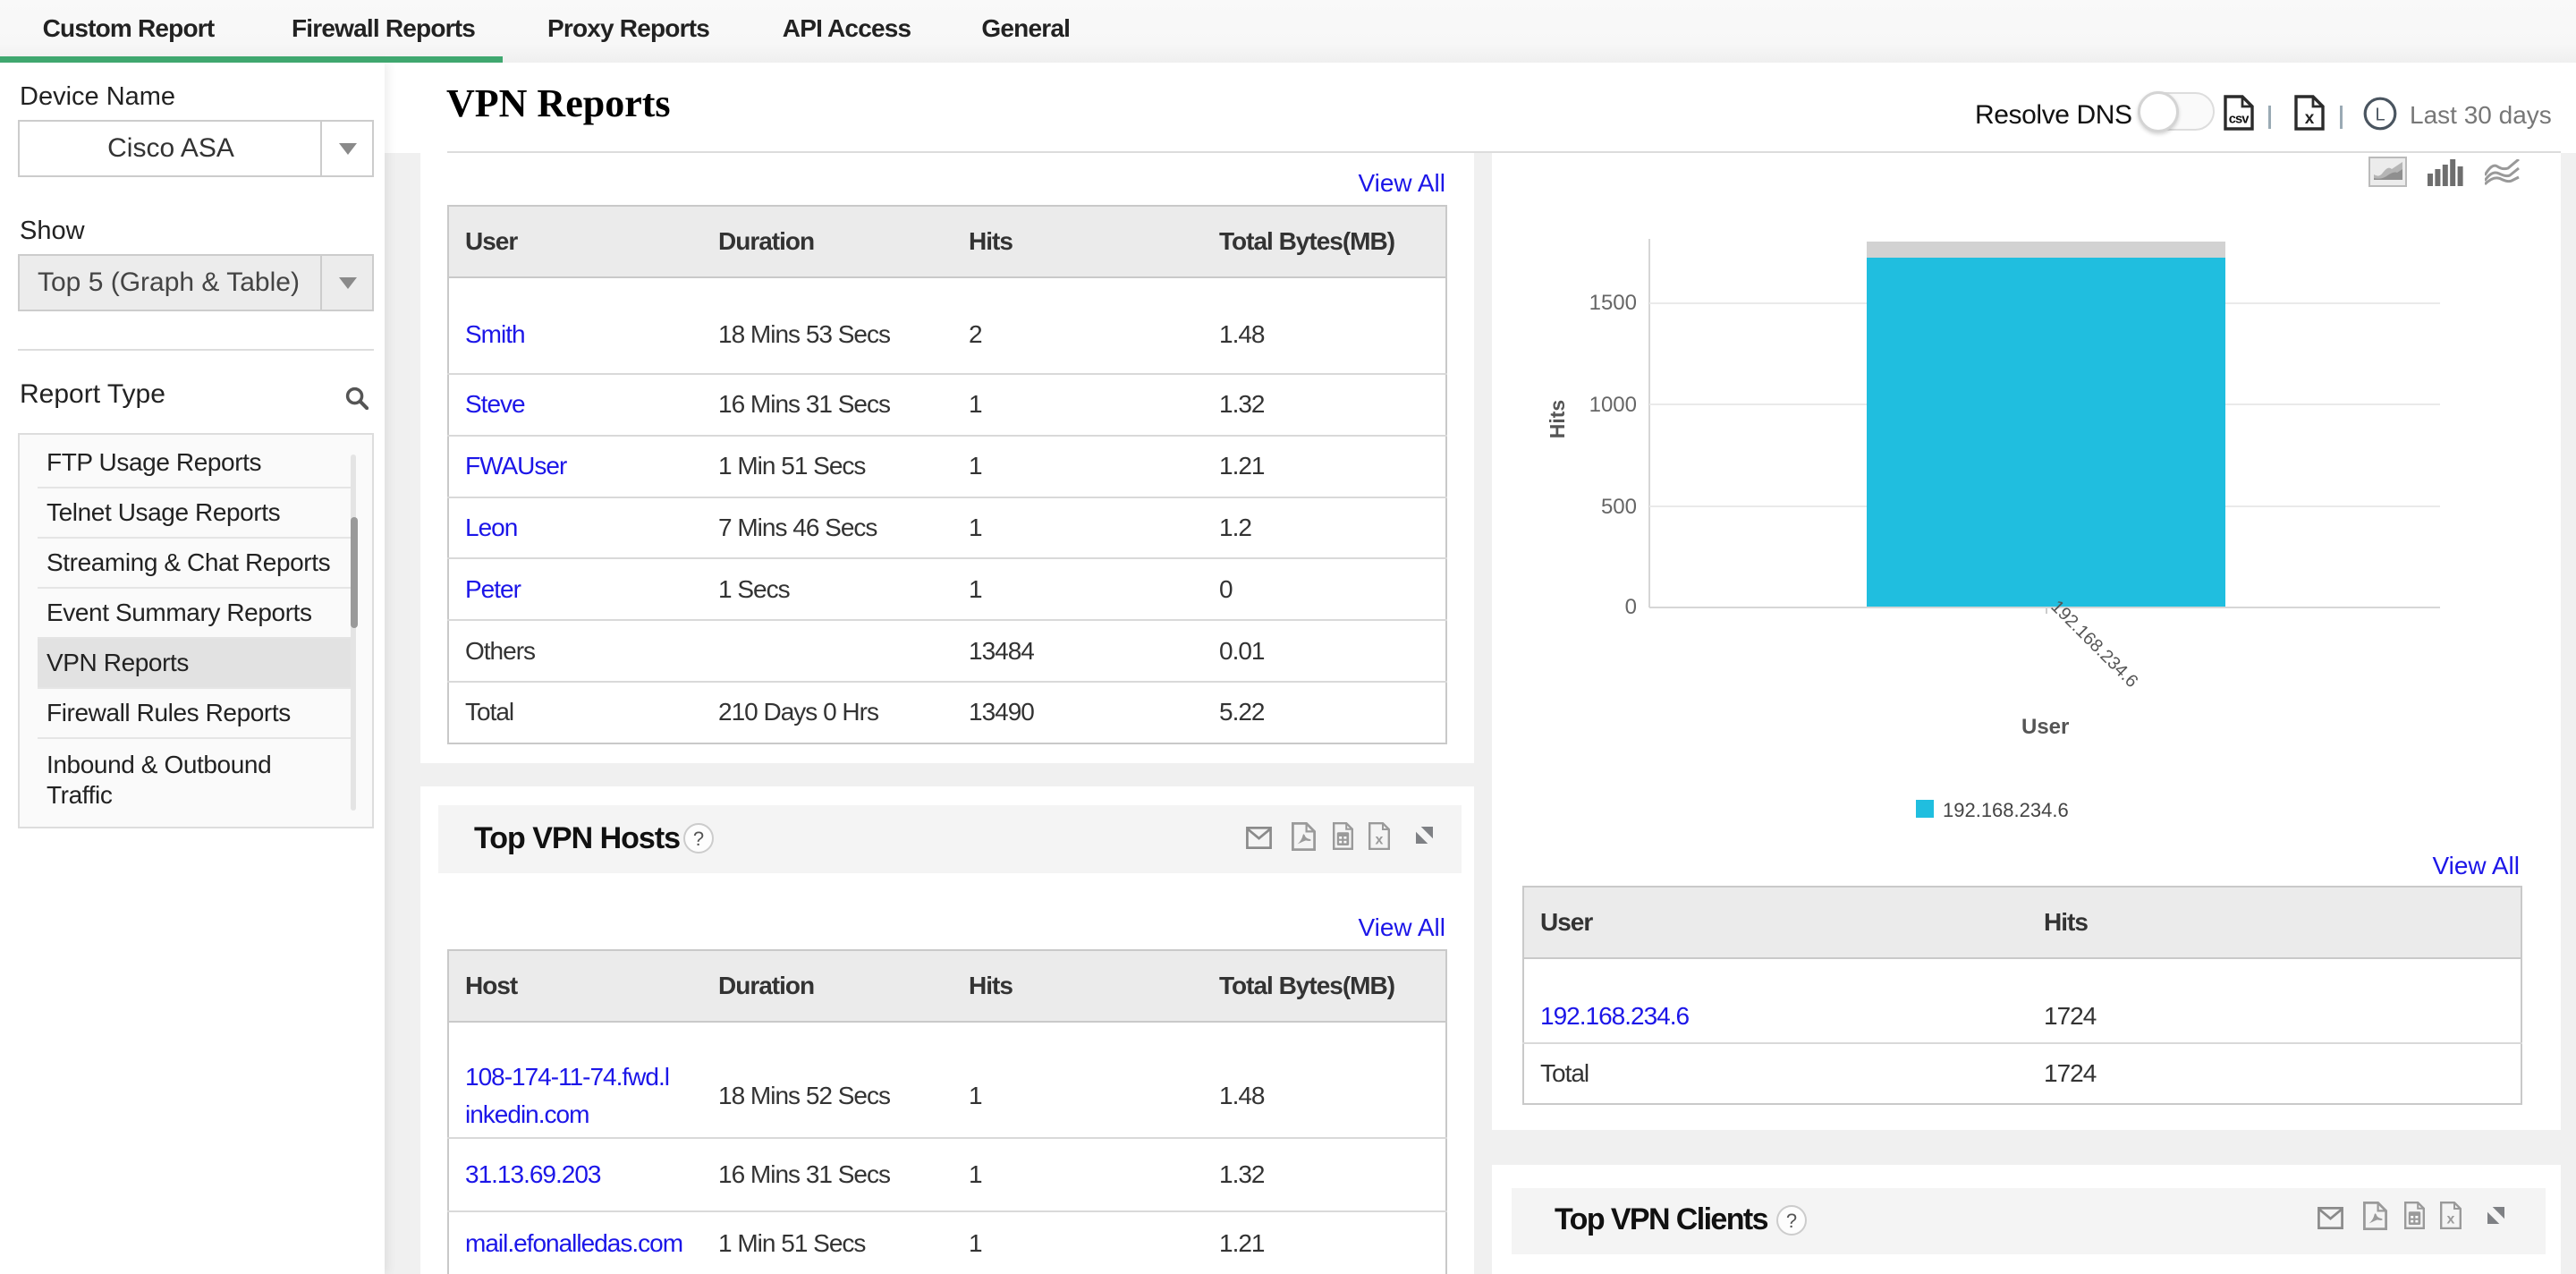 This screenshot has height=1274, width=2576. Describe the element at coordinates (2380, 114) in the screenshot. I see `svg-text: L` at that location.